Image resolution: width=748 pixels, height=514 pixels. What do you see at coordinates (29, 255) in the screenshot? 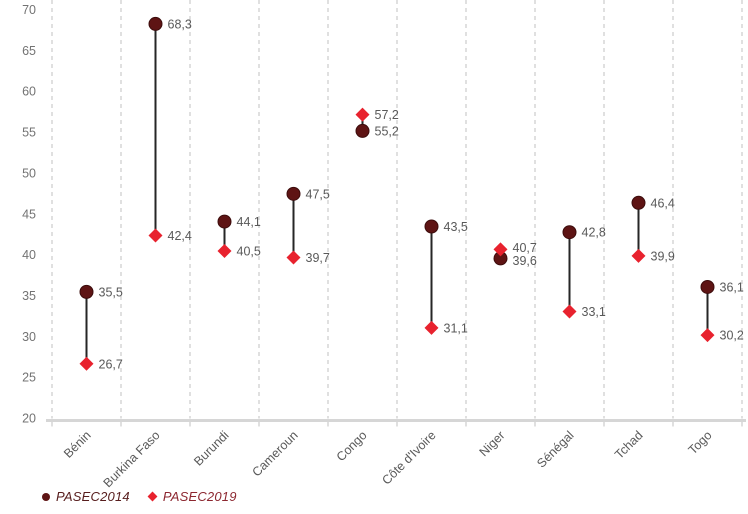
I see `y-tick-label: 40` at bounding box center [29, 255].